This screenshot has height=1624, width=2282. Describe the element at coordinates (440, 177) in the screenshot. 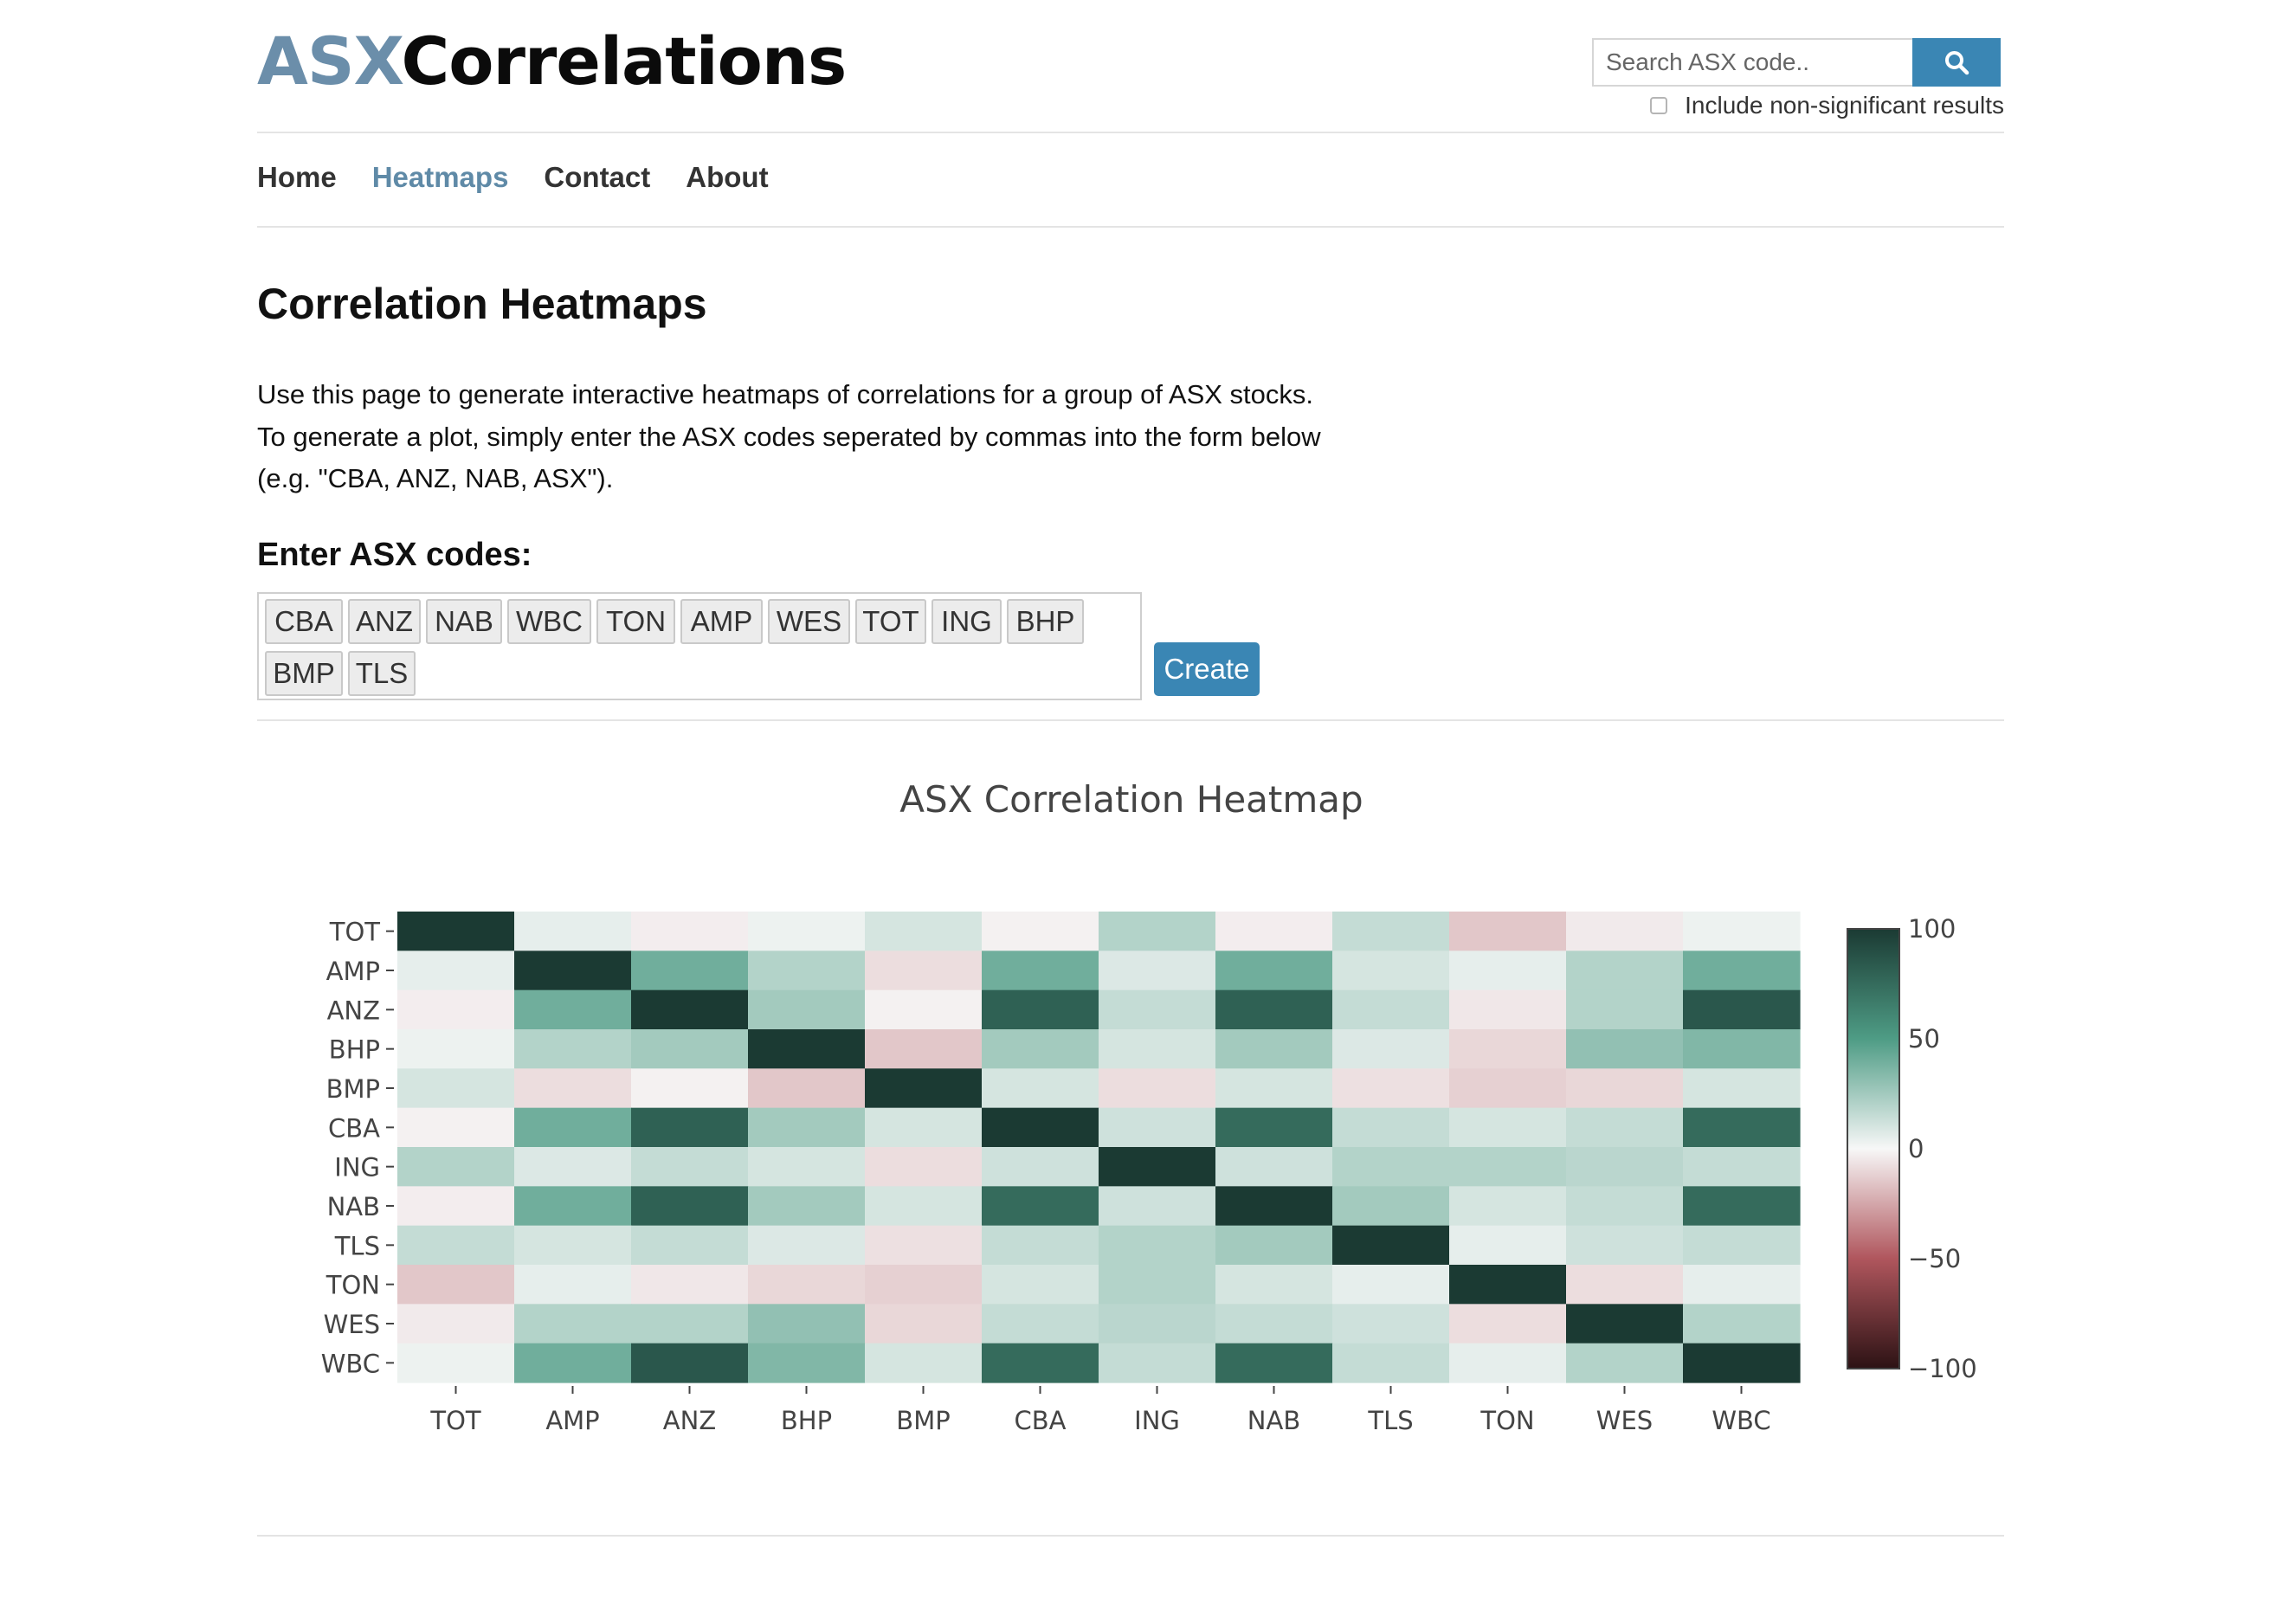

I see `nav-heatmaps: Heatmaps` at that location.